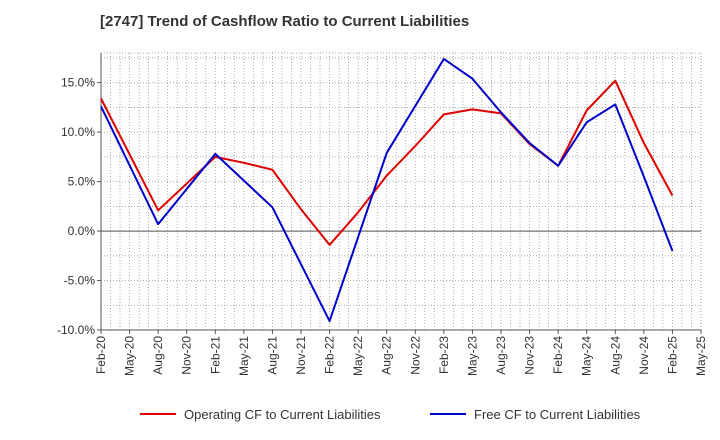  Describe the element at coordinates (78, 132) in the screenshot. I see `y-tick-label: 10.0%` at that location.